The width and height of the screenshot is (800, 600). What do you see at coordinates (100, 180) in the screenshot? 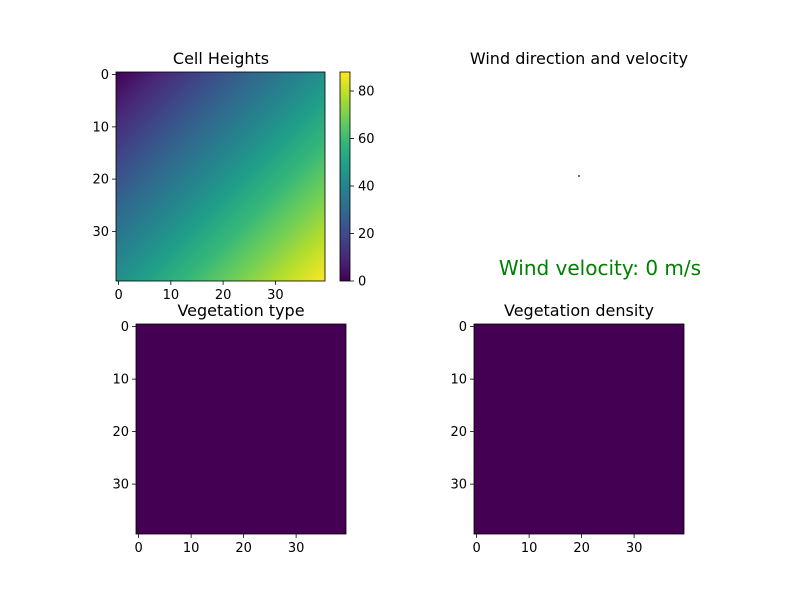
I see `heights-ytick-label: 20` at bounding box center [100, 180].